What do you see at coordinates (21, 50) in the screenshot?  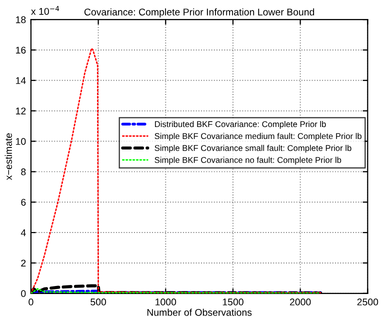 I see `y-tick-label: 16` at bounding box center [21, 50].